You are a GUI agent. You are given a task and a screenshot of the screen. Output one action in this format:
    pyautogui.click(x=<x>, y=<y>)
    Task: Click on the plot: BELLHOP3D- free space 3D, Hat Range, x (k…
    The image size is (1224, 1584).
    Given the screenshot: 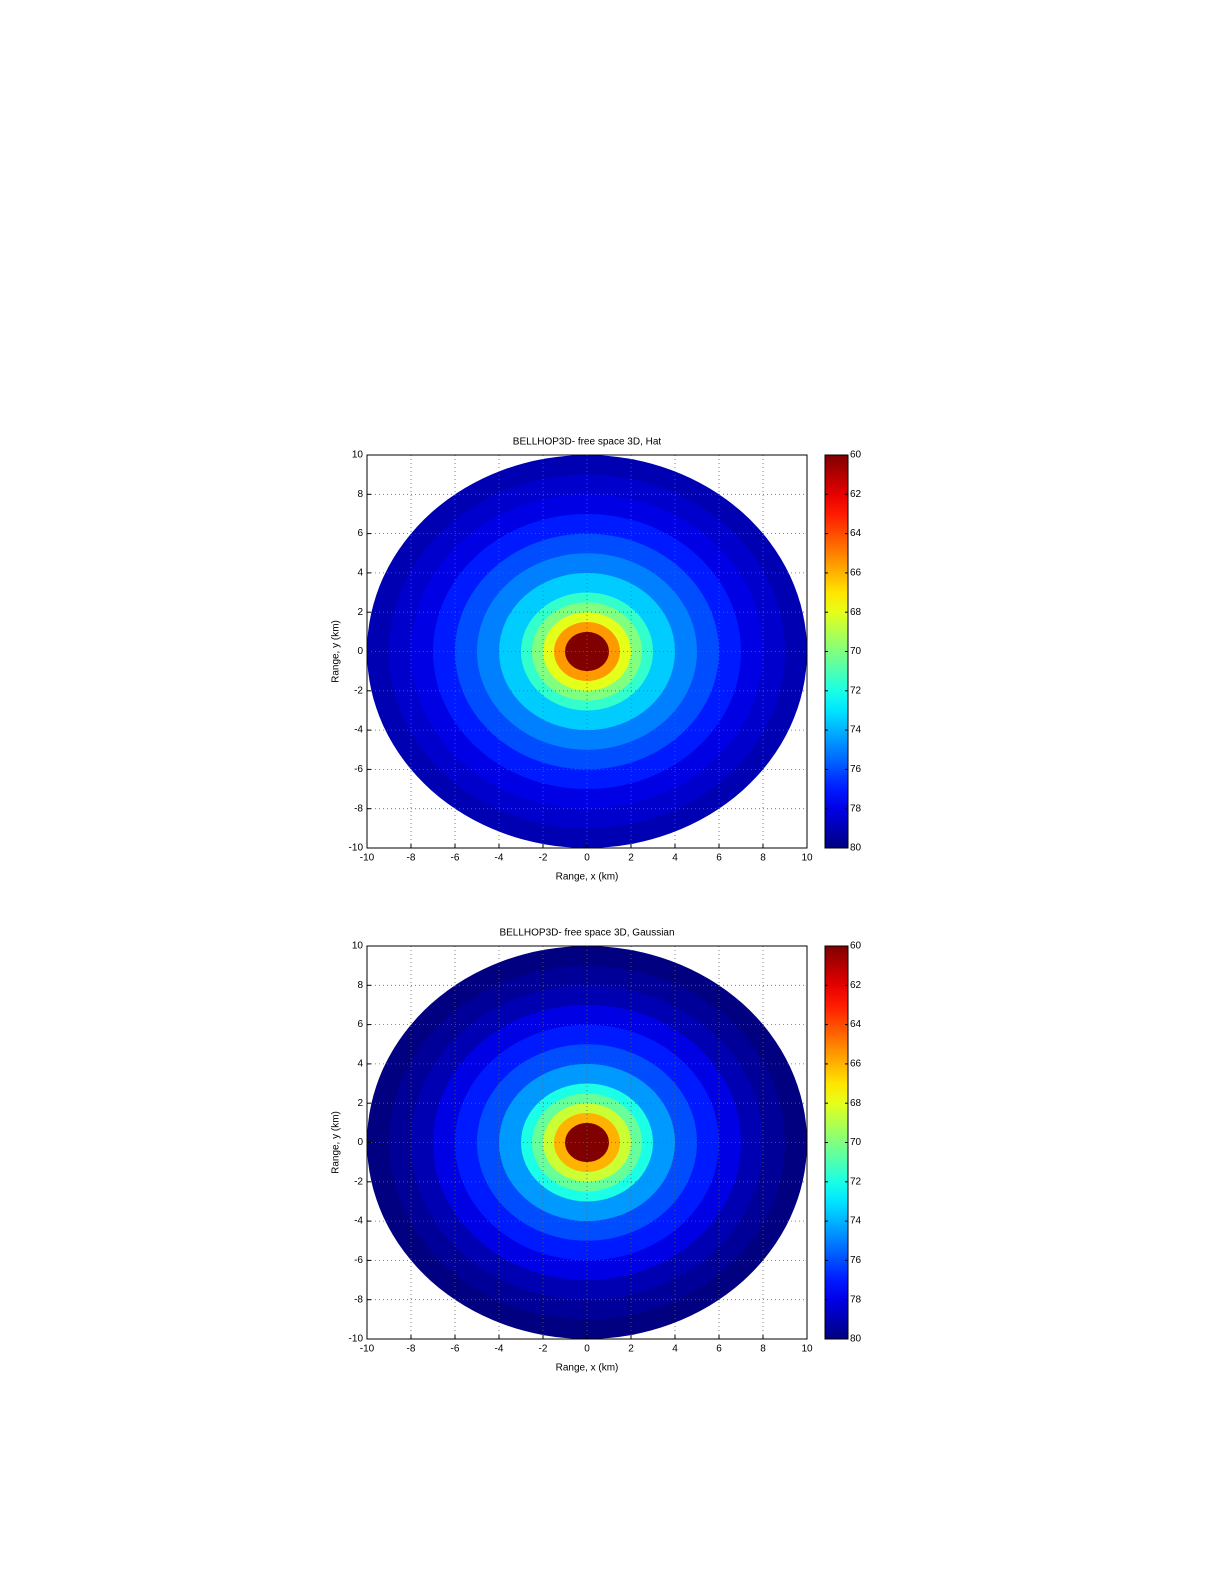 What is the action you would take?
    pyautogui.click(x=596, y=660)
    